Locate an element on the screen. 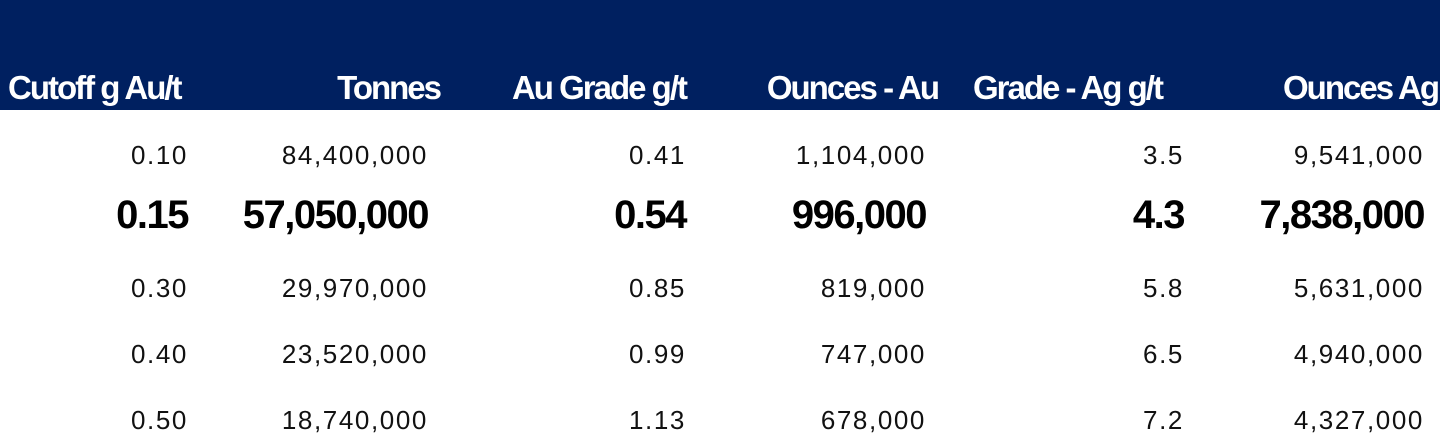 The image size is (1440, 445). table-cell: 0.85 is located at coordinates (657, 288).